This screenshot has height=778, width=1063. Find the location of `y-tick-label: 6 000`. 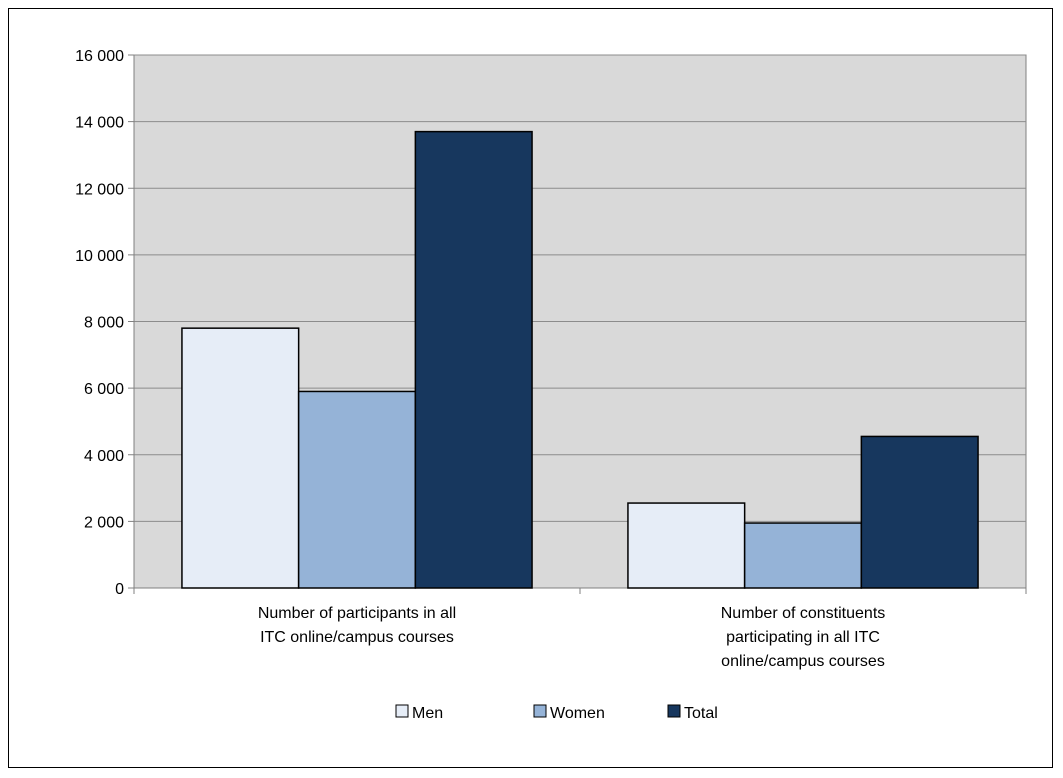

y-tick-label: 6 000 is located at coordinates (104, 389).